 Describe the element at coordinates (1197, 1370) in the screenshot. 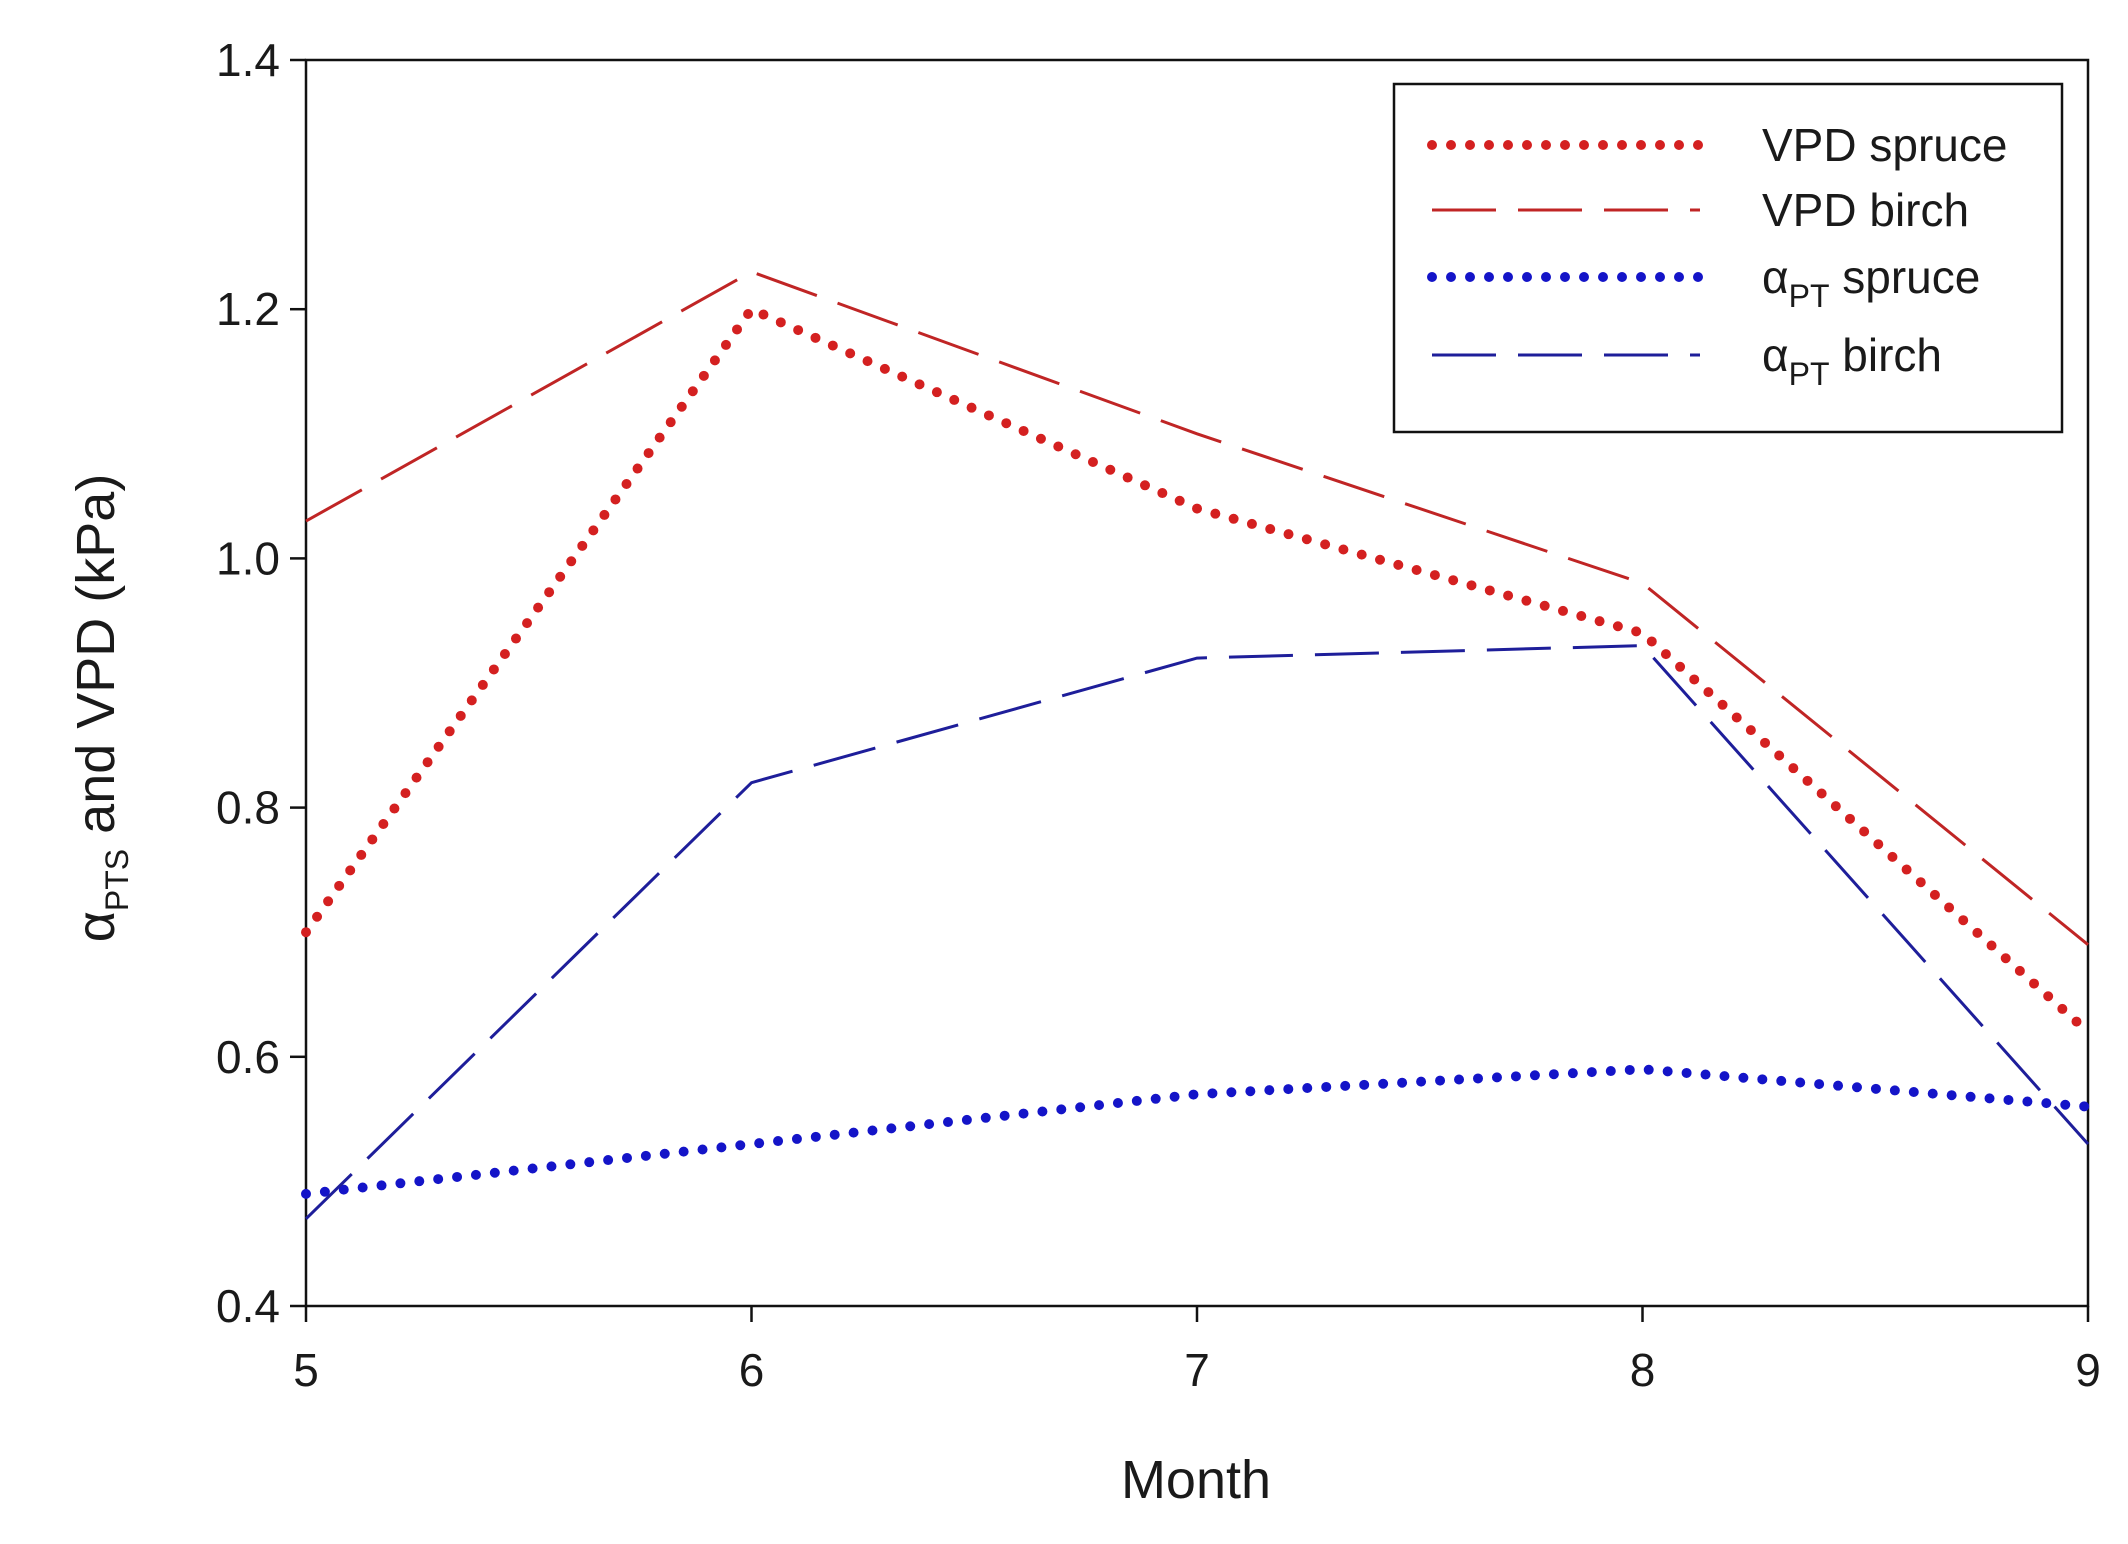

I see `x-tick-label: 7` at that location.